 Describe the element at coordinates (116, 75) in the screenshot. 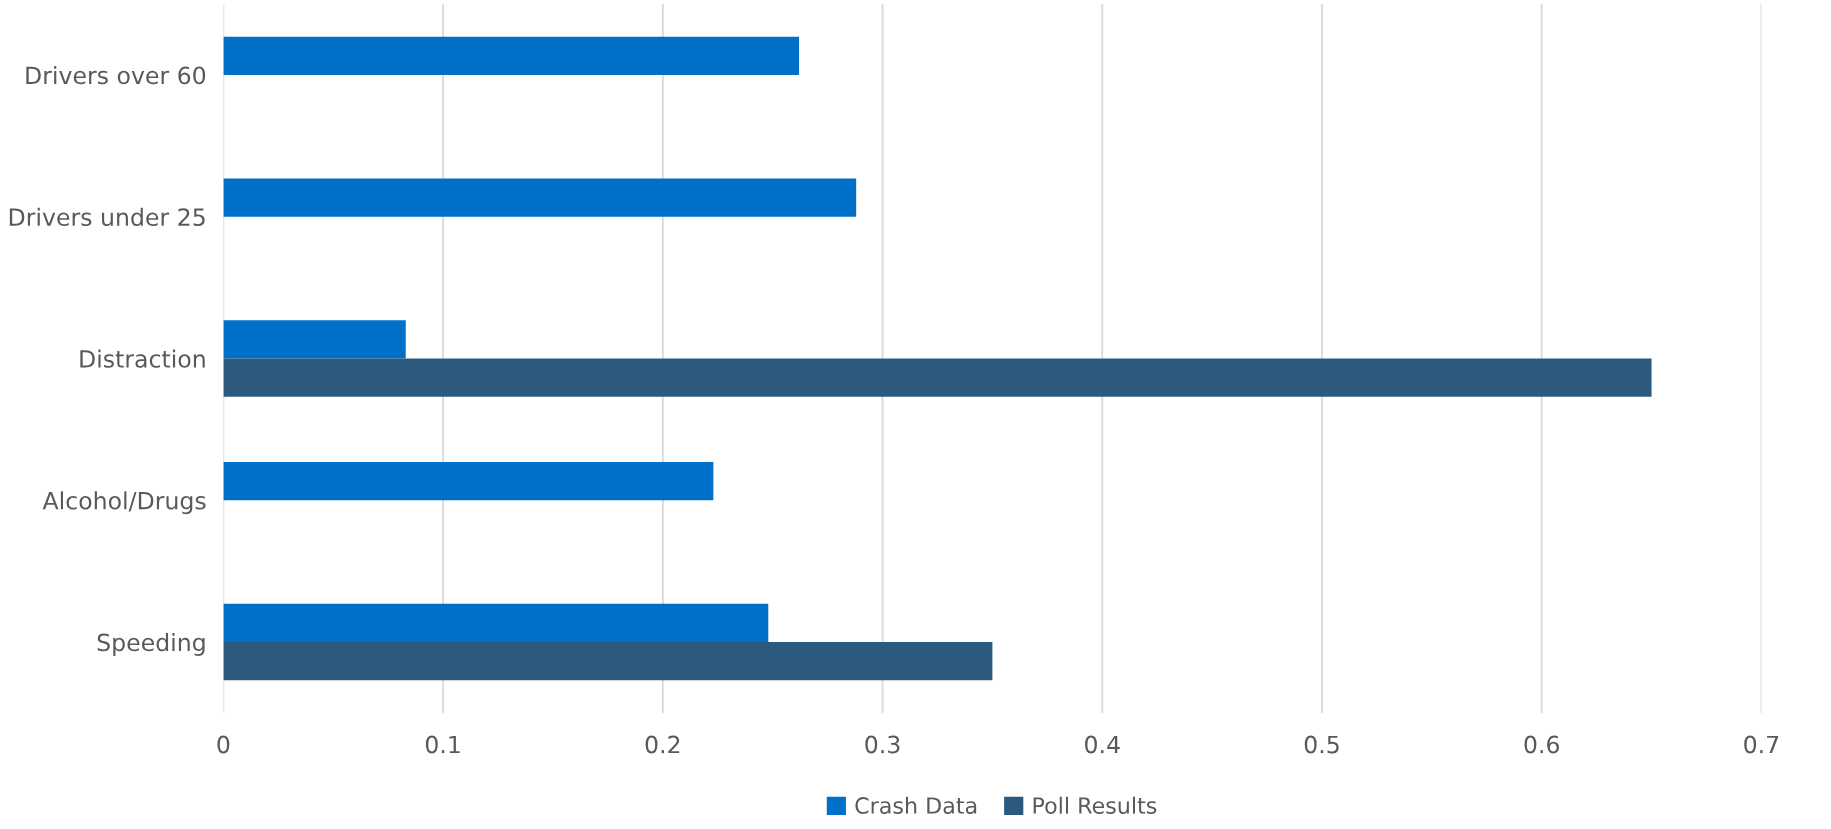

I see `y-tick-label: Drivers over 60` at that location.